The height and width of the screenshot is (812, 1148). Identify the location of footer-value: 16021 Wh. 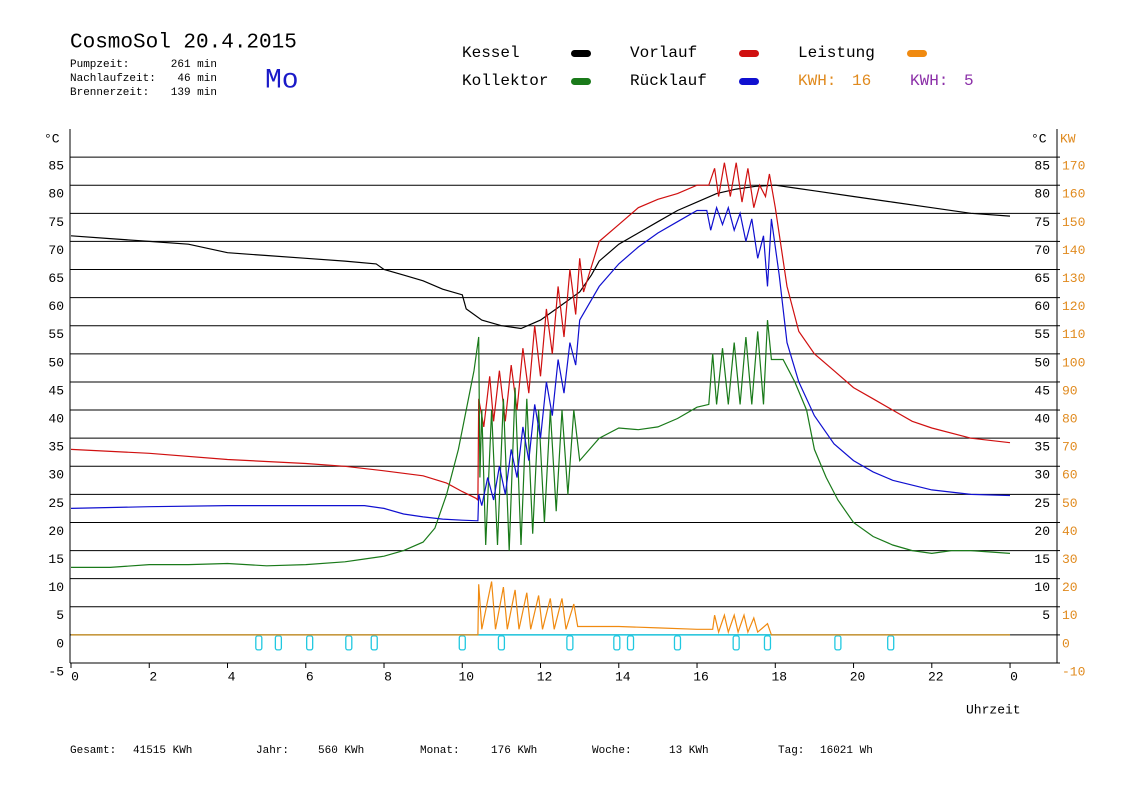
(846, 751).